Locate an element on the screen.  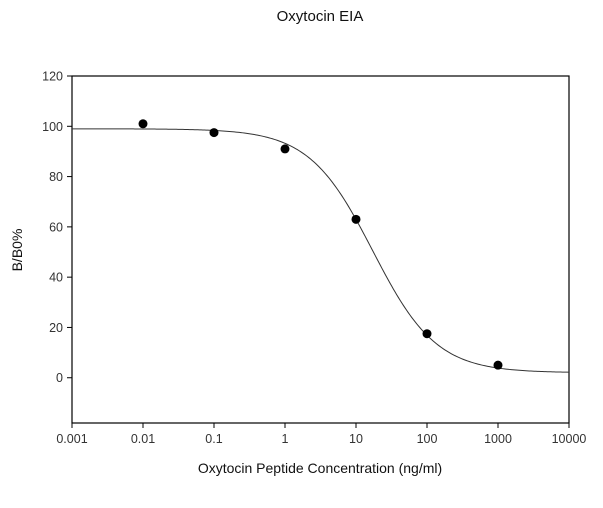
x-tick-label: 10000 is located at coordinates (569, 439).